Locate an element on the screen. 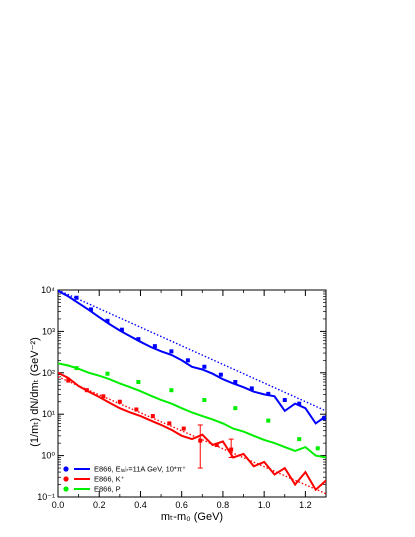  x-tick-label: 1.0 is located at coordinates (264, 505).